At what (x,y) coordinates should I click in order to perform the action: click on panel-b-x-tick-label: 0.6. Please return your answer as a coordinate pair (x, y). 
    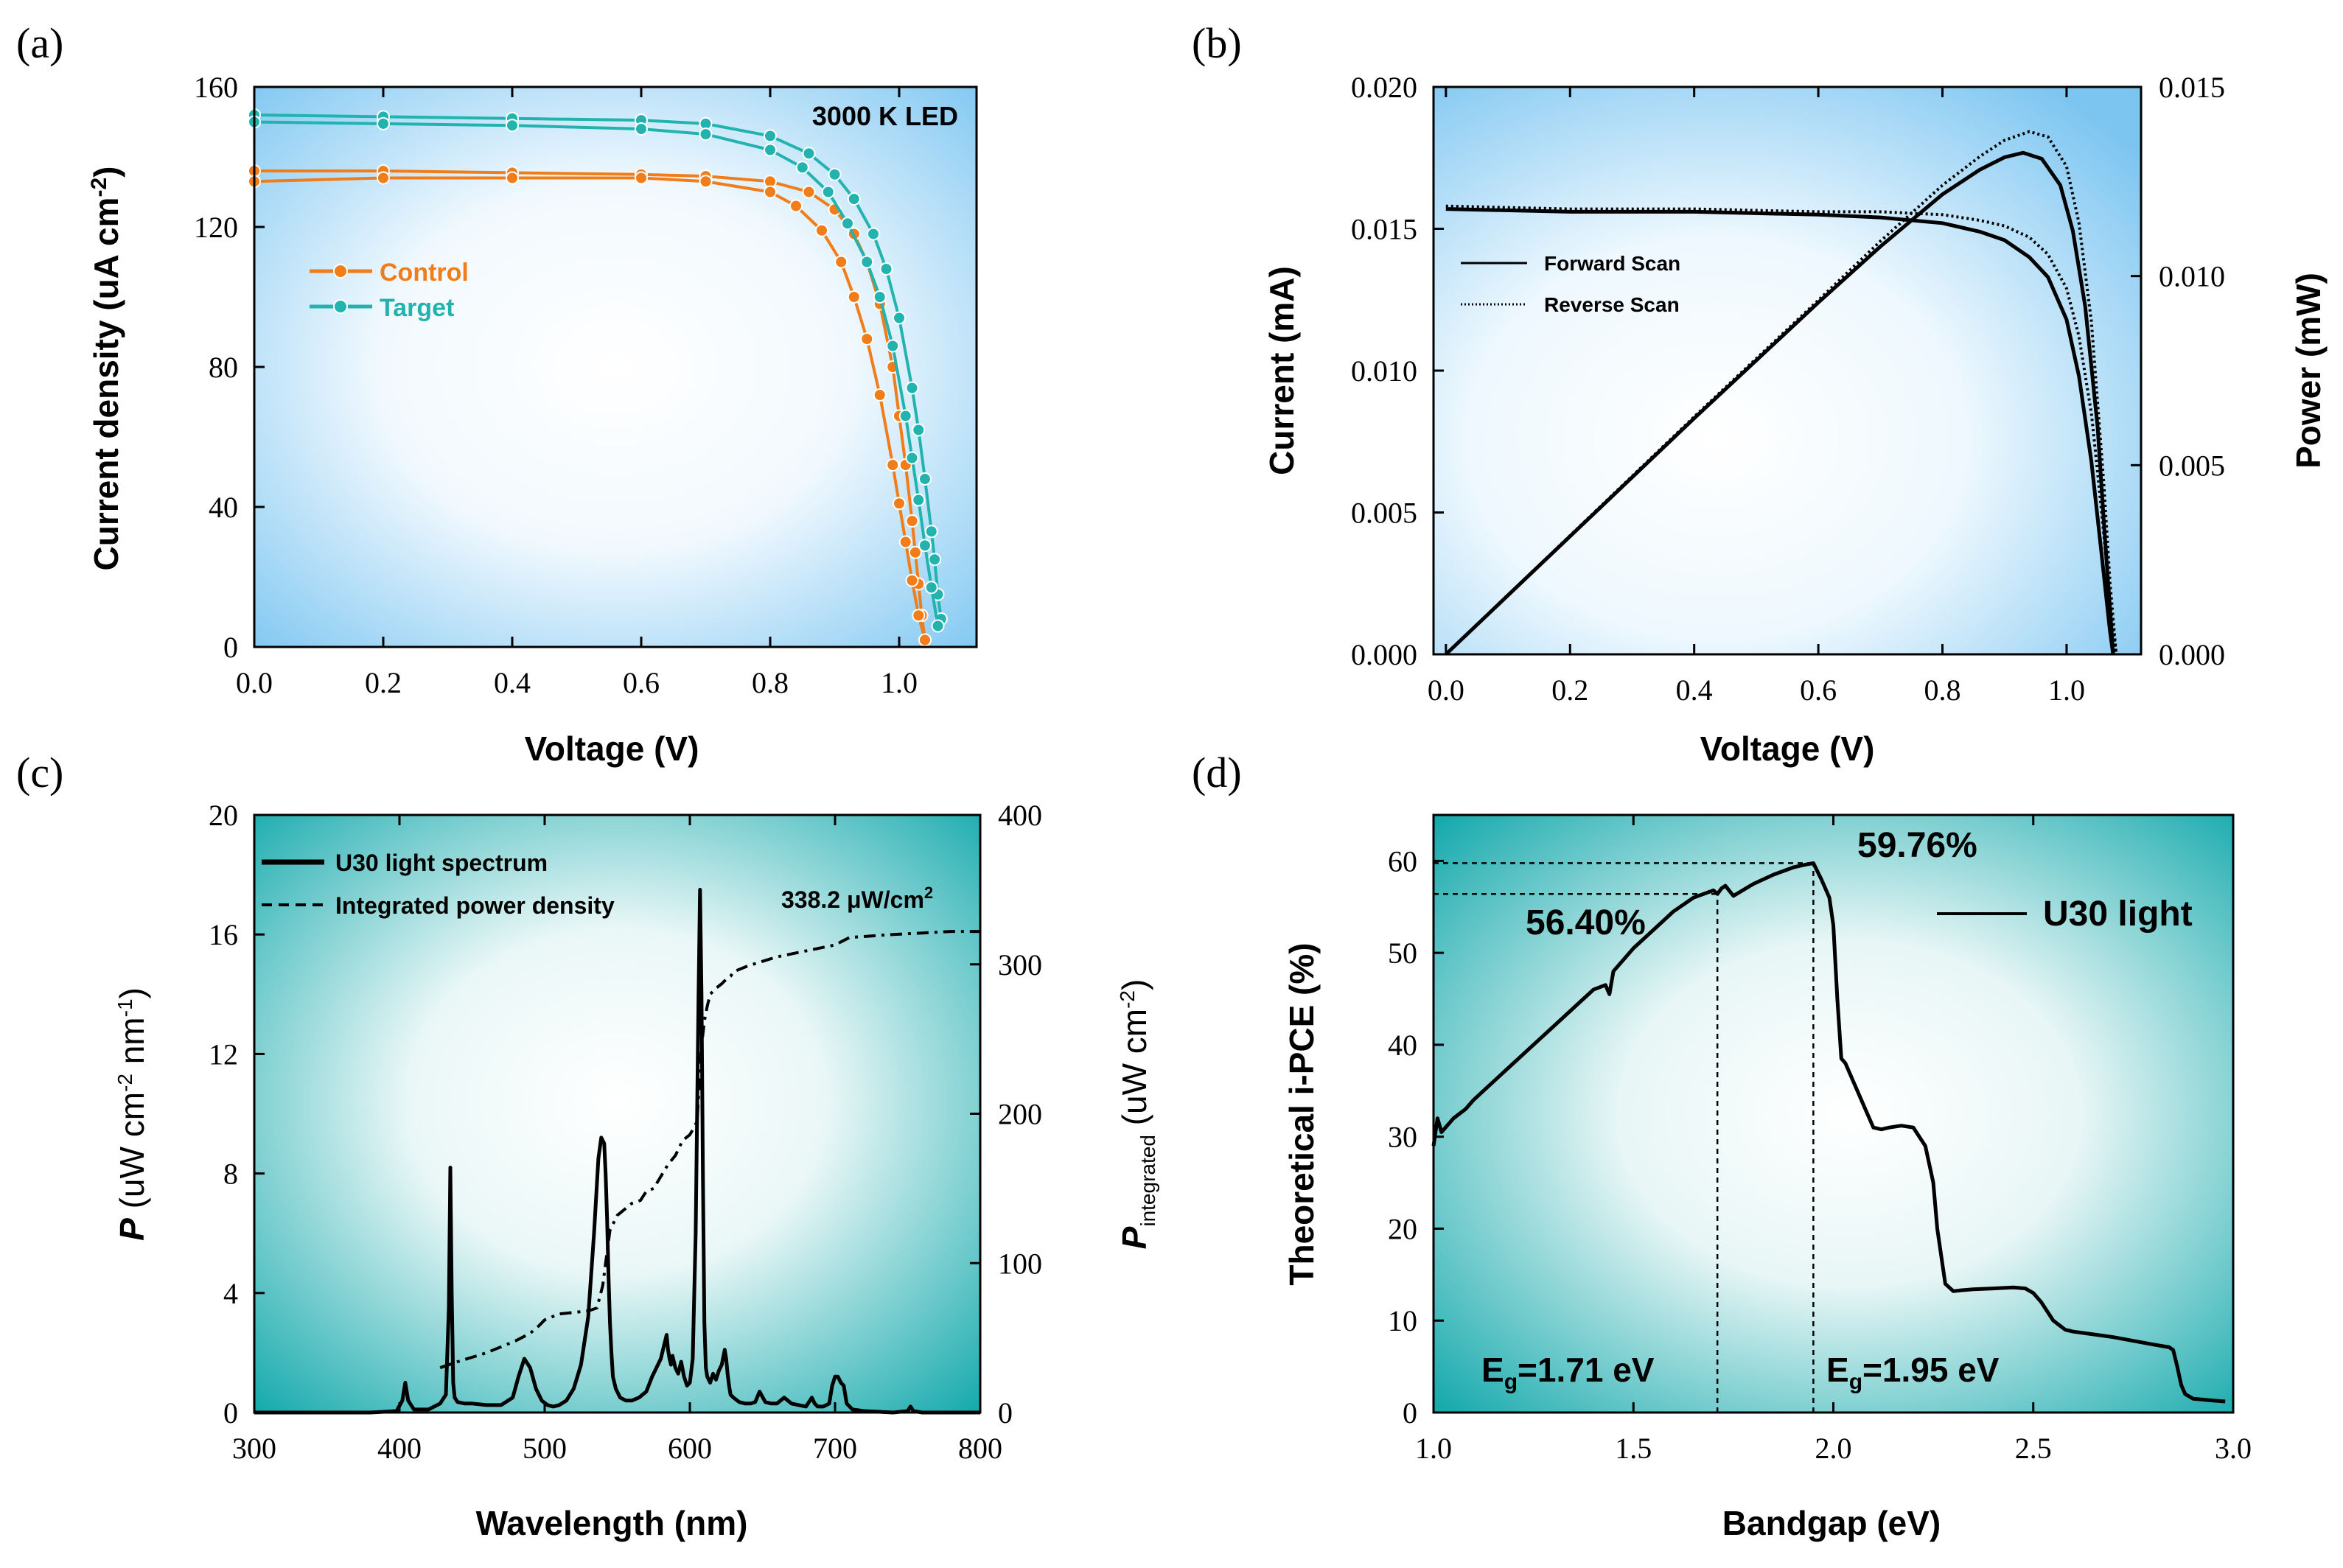
    Looking at the image, I should click on (1818, 690).